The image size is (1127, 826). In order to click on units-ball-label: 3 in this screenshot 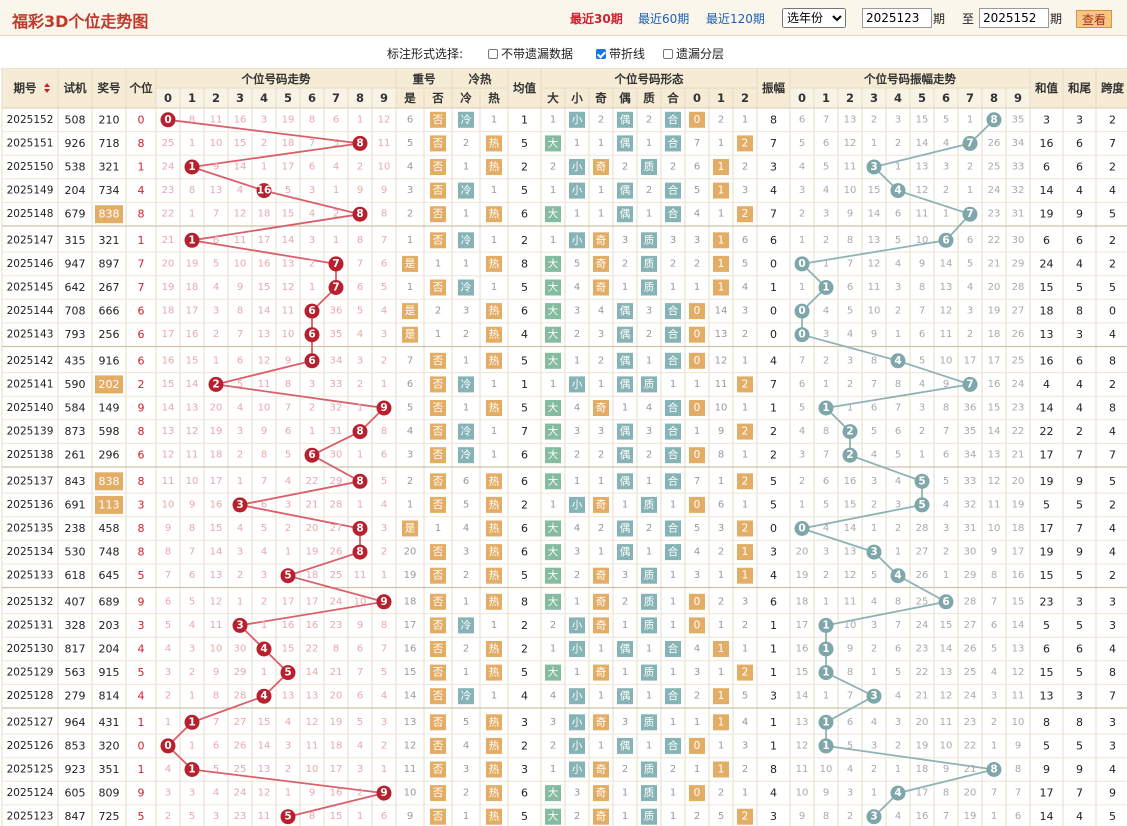, I will do `click(239, 505)`.